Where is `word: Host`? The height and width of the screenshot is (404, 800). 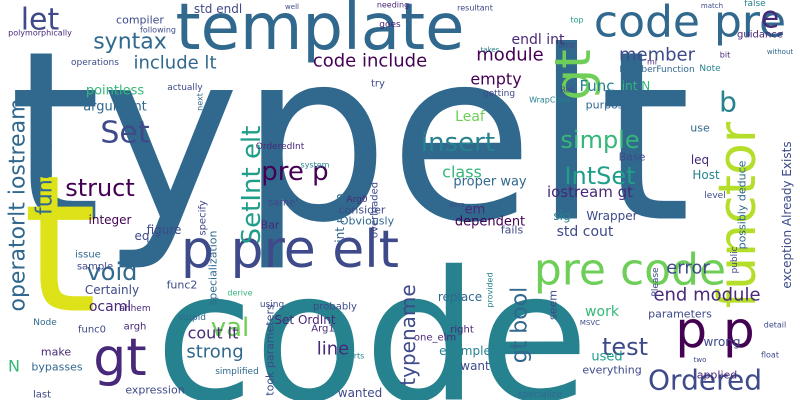 word: Host is located at coordinates (706, 175).